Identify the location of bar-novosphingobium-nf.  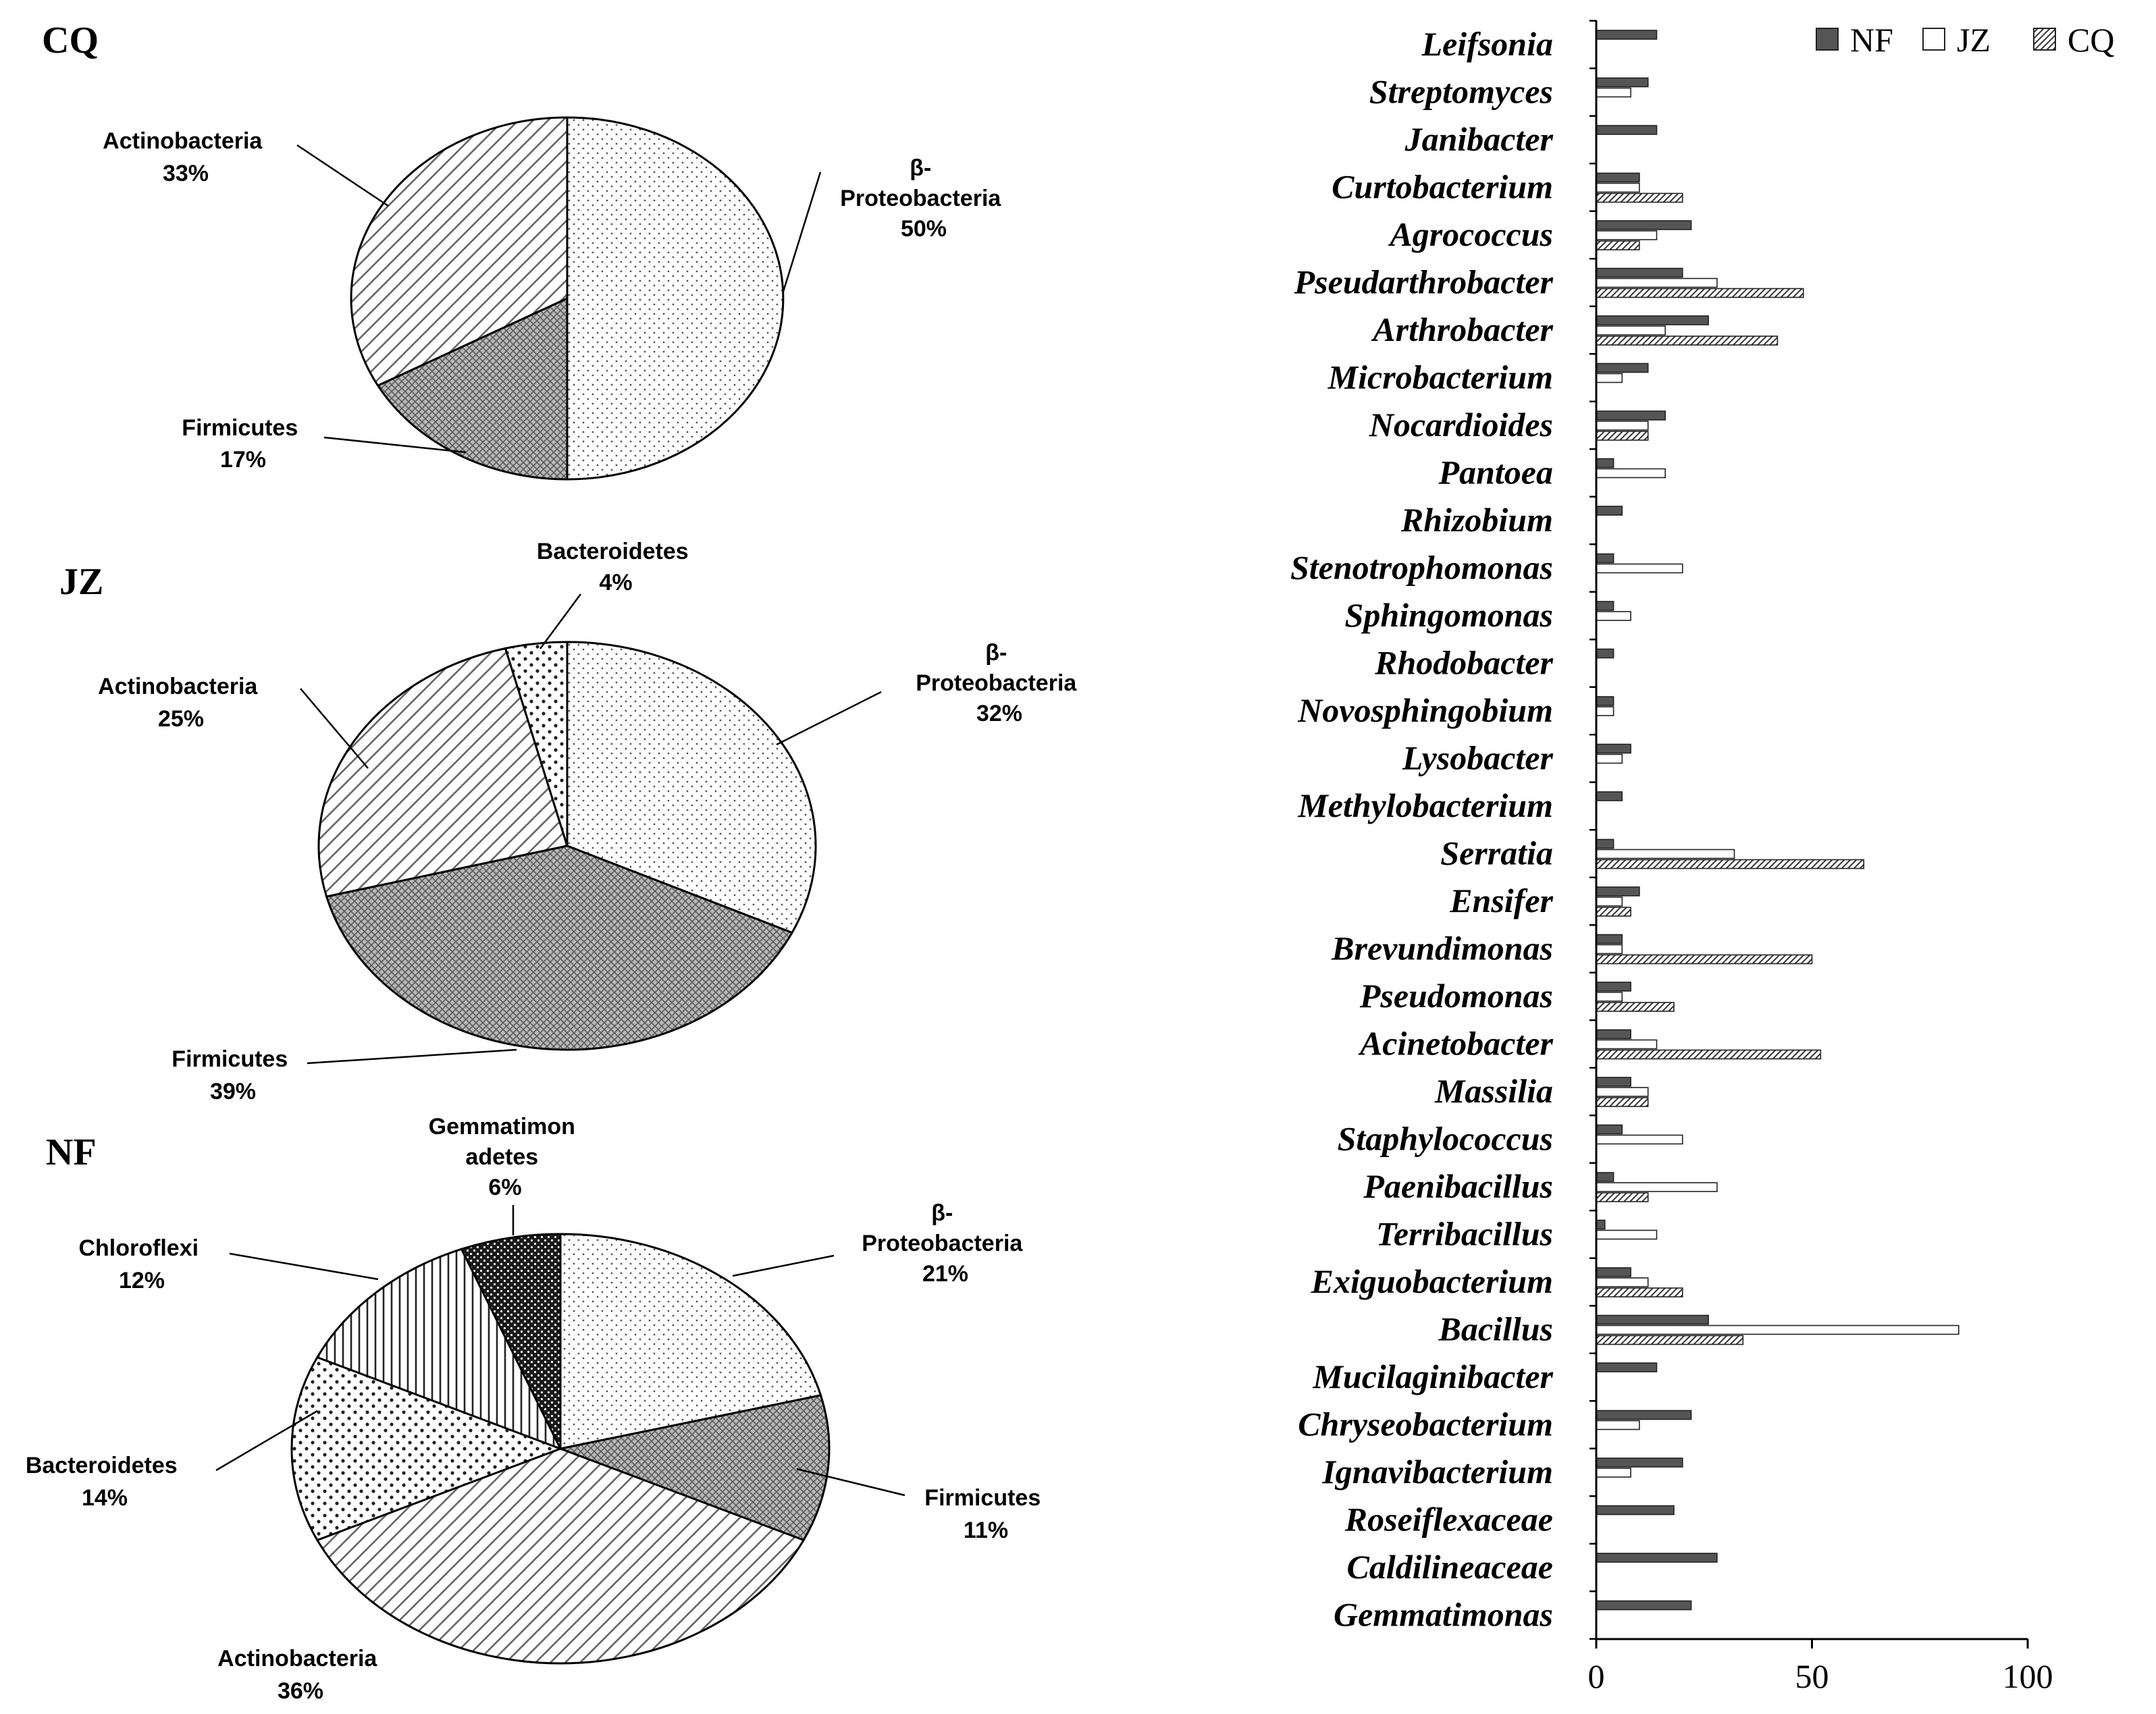
(1605, 701).